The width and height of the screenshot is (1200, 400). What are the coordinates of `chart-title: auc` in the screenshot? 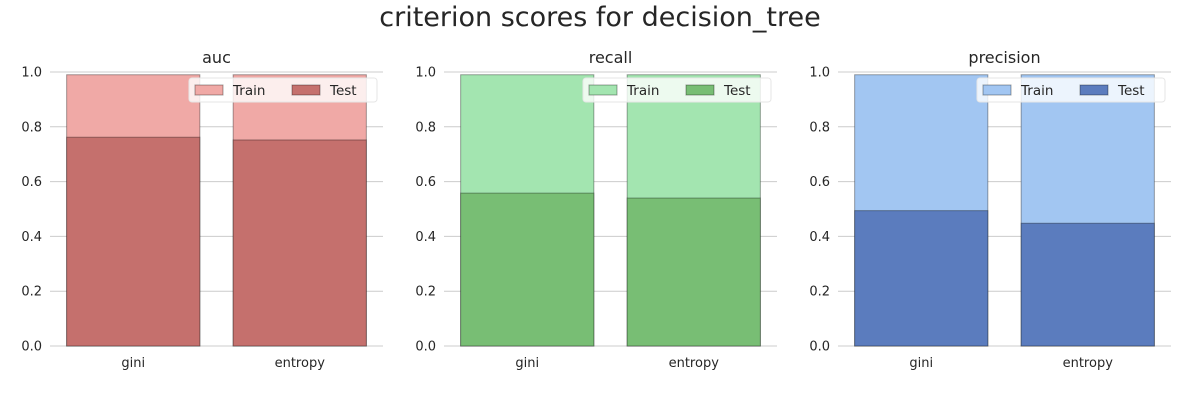 It's located at (216, 57).